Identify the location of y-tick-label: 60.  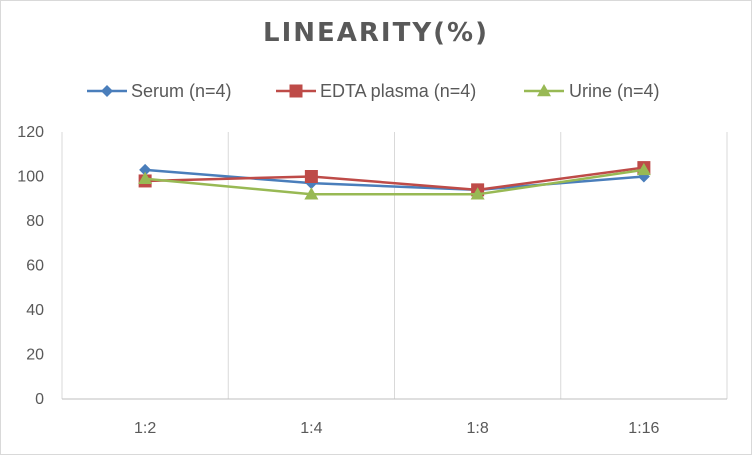
(35, 266).